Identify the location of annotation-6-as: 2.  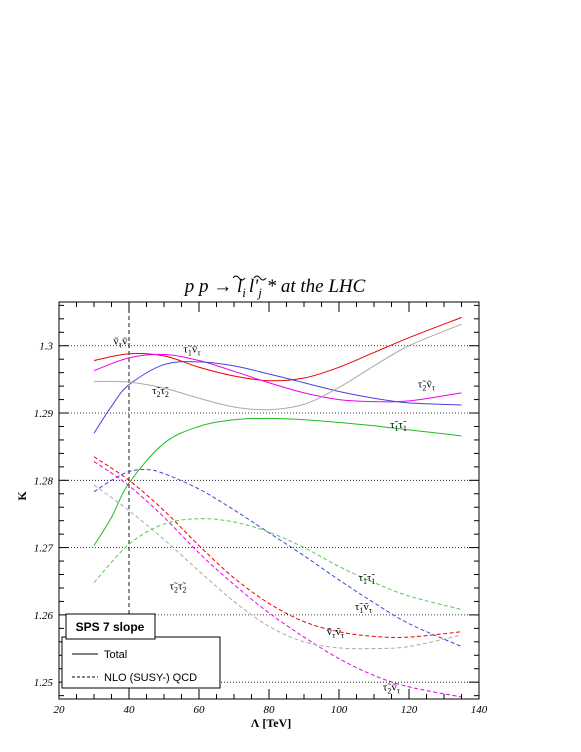
(176, 589).